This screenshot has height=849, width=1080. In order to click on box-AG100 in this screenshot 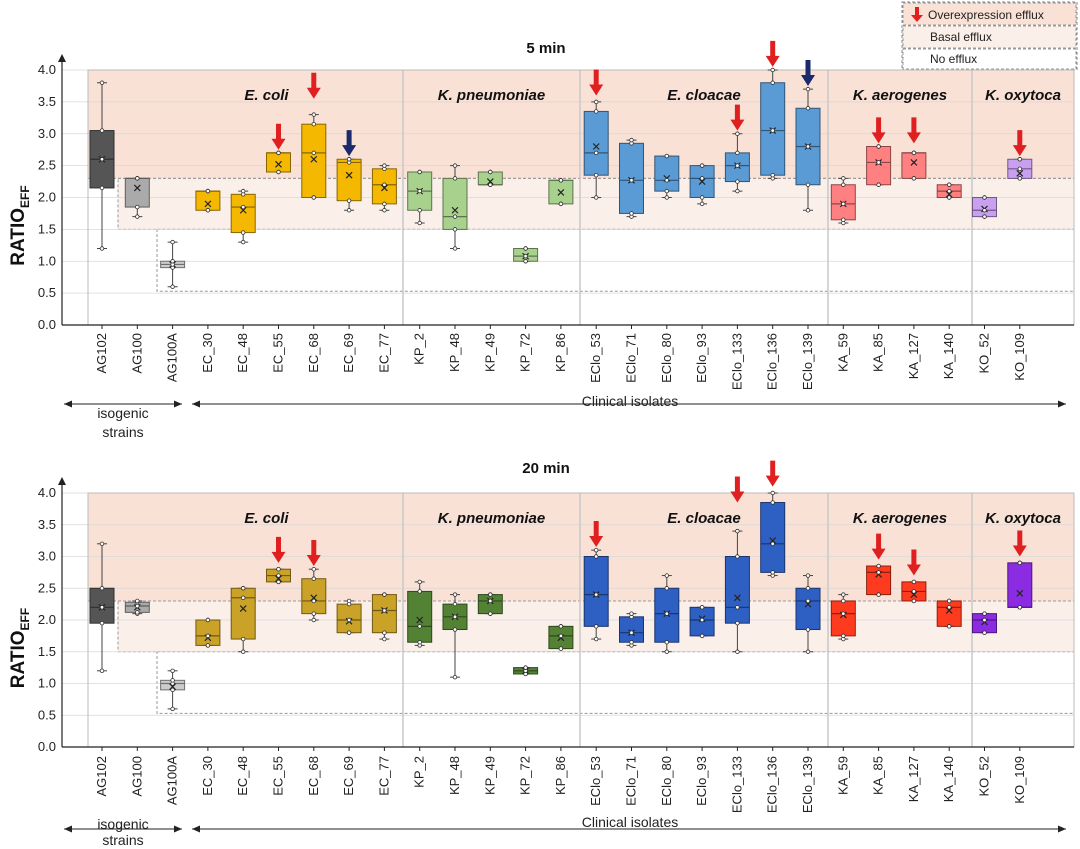, I will do `click(137, 197)`.